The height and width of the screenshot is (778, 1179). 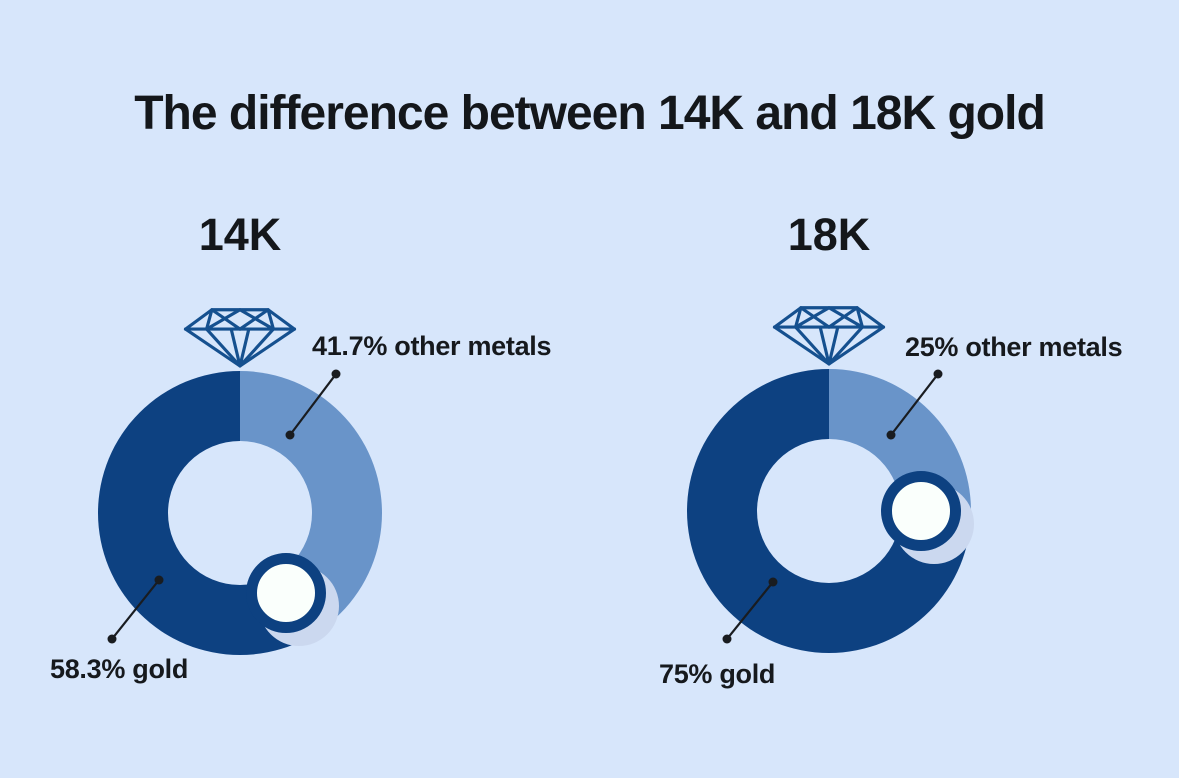 I want to click on label-other-metals-14k: 41.7% other metals, so click(x=432, y=346).